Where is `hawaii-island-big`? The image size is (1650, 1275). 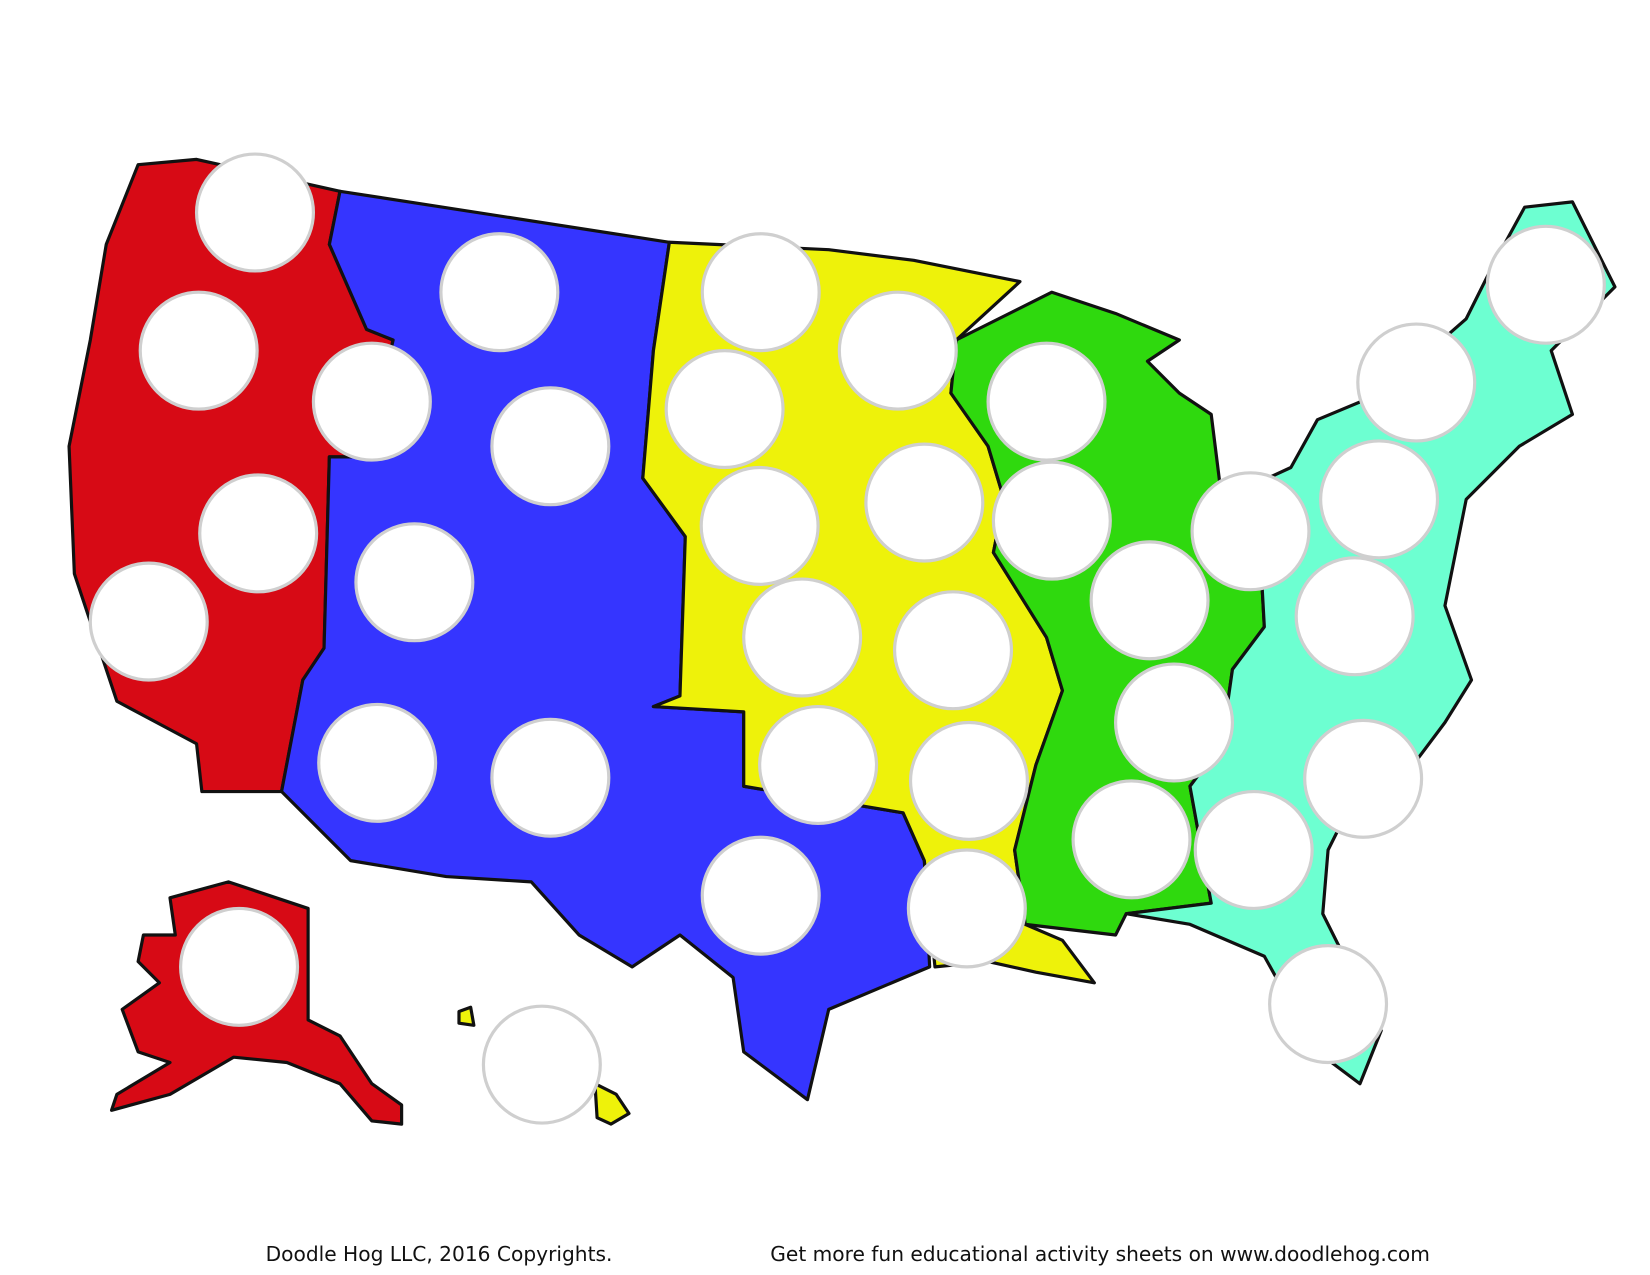
hawaii-island-big is located at coordinates (612, 1104).